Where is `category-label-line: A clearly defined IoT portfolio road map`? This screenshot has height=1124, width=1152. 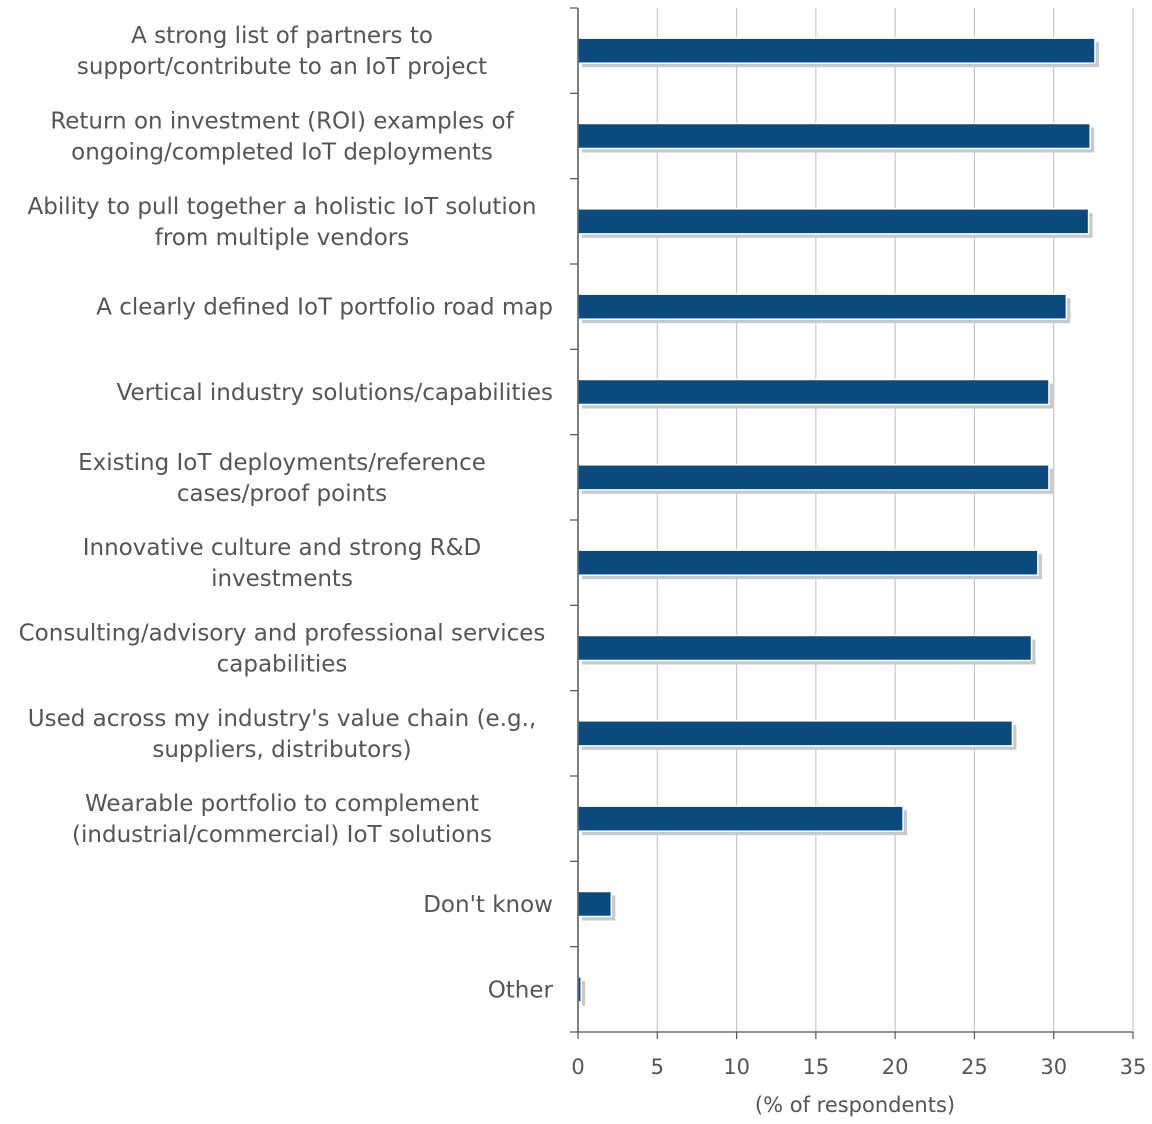
category-label-line: A clearly defined IoT portfolio road map is located at coordinates (324, 308).